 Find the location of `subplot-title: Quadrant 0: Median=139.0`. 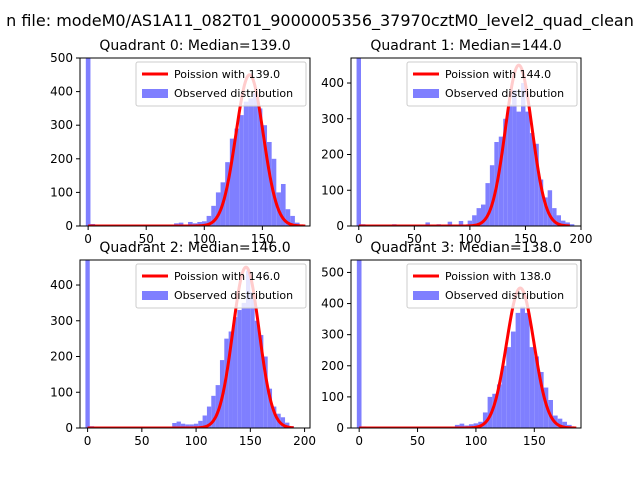

subplot-title: Quadrant 0: Median=139.0 is located at coordinates (194, 46).